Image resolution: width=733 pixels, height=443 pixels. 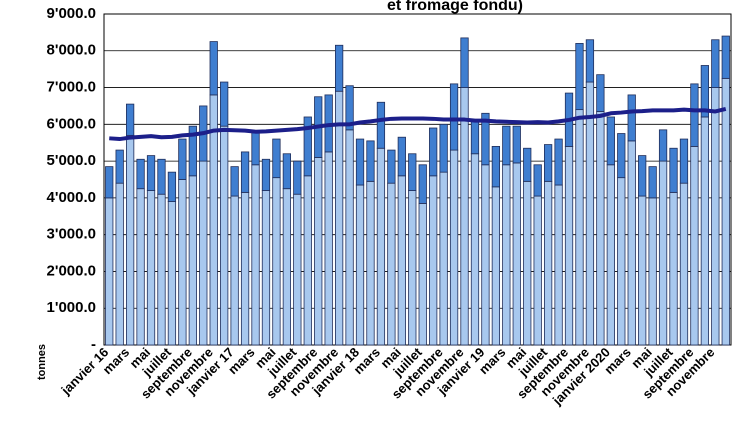 I want to click on trend-line, so click(x=418, y=124).